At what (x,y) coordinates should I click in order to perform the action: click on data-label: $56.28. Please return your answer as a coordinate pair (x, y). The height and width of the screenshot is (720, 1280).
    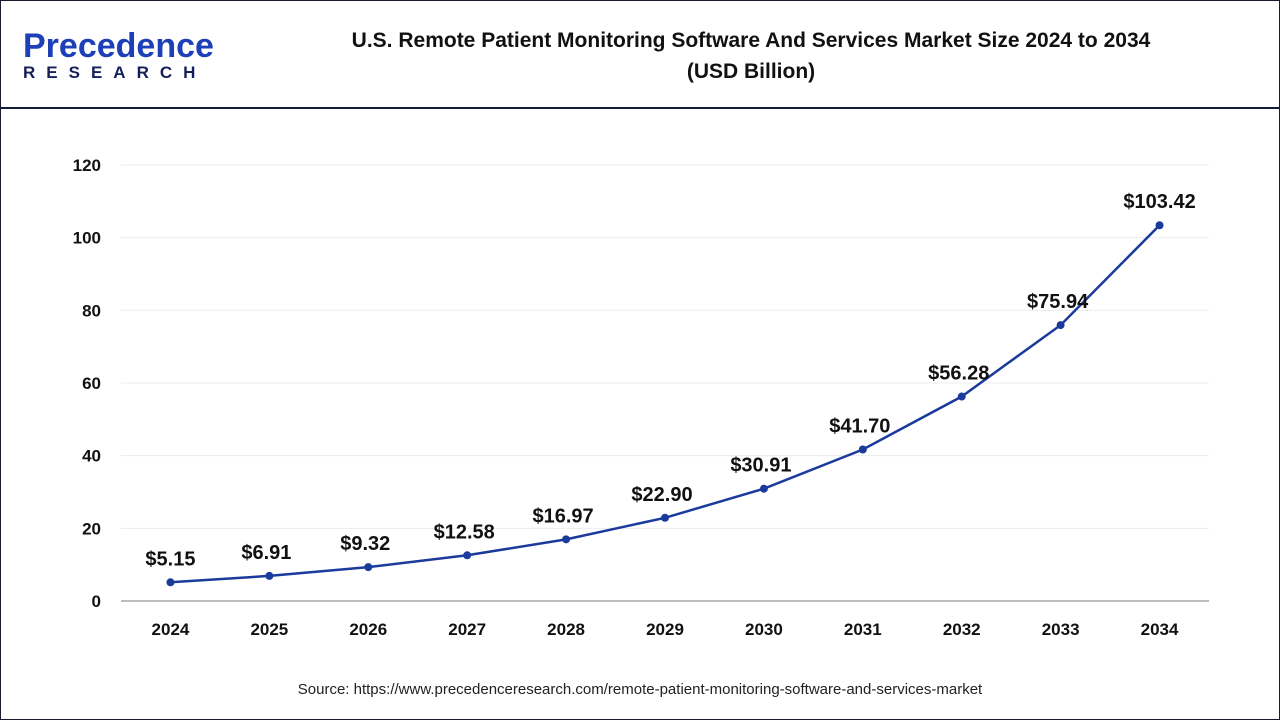
    Looking at the image, I should click on (958, 374).